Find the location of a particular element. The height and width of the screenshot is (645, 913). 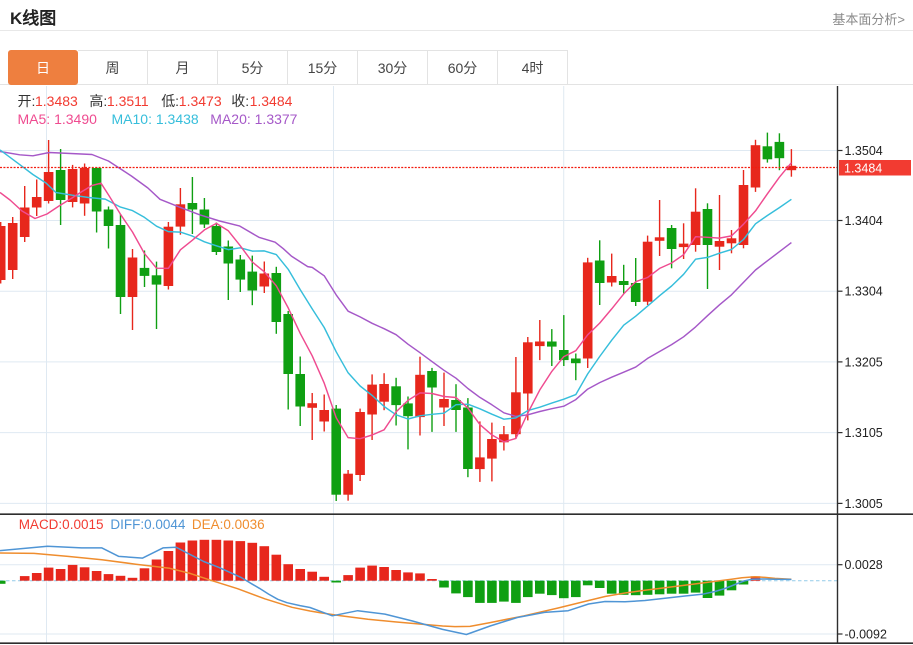

svg-text: 1.3483 is located at coordinates (56, 101).